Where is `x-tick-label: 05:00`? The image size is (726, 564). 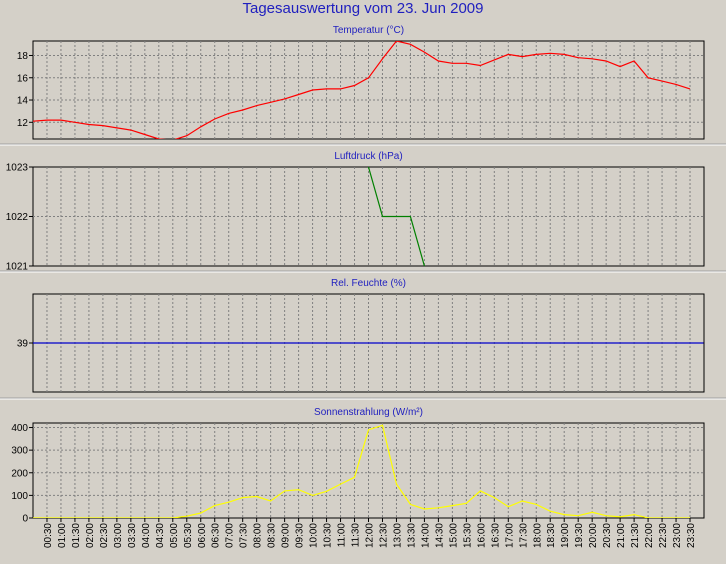 x-tick-label: 05:00 is located at coordinates (174, 535).